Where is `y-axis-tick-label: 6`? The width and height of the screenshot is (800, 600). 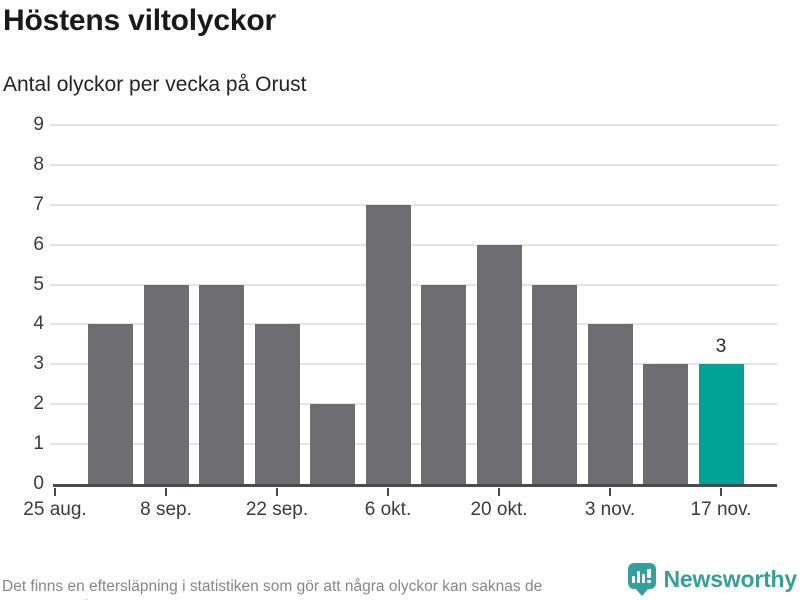 y-axis-tick-label: 6 is located at coordinates (38, 244).